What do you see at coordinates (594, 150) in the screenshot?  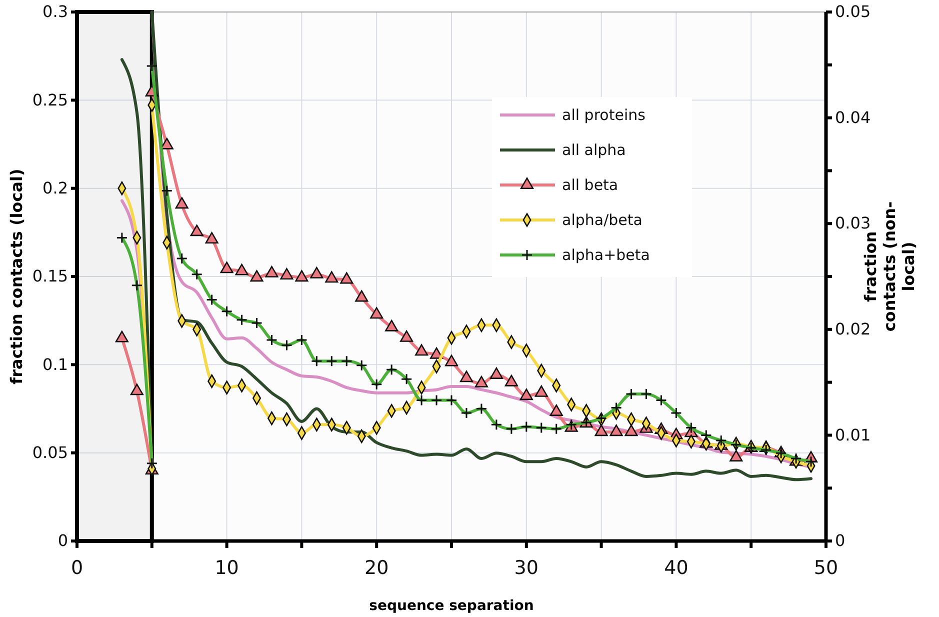 I see `legend-label: all alpha` at bounding box center [594, 150].